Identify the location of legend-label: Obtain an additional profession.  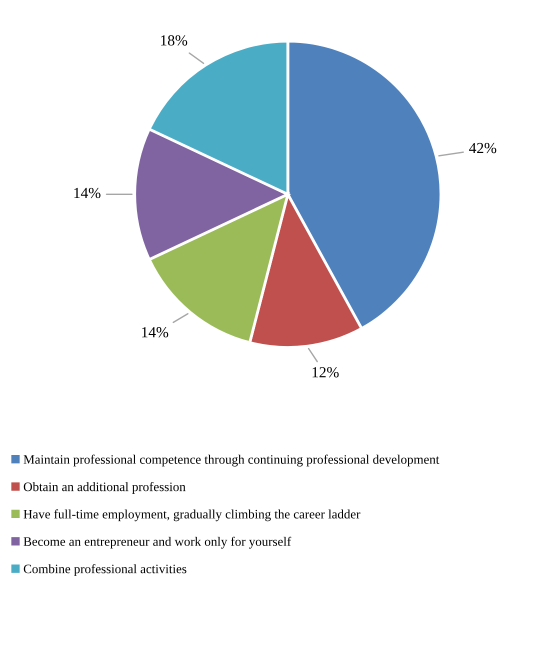
(105, 488).